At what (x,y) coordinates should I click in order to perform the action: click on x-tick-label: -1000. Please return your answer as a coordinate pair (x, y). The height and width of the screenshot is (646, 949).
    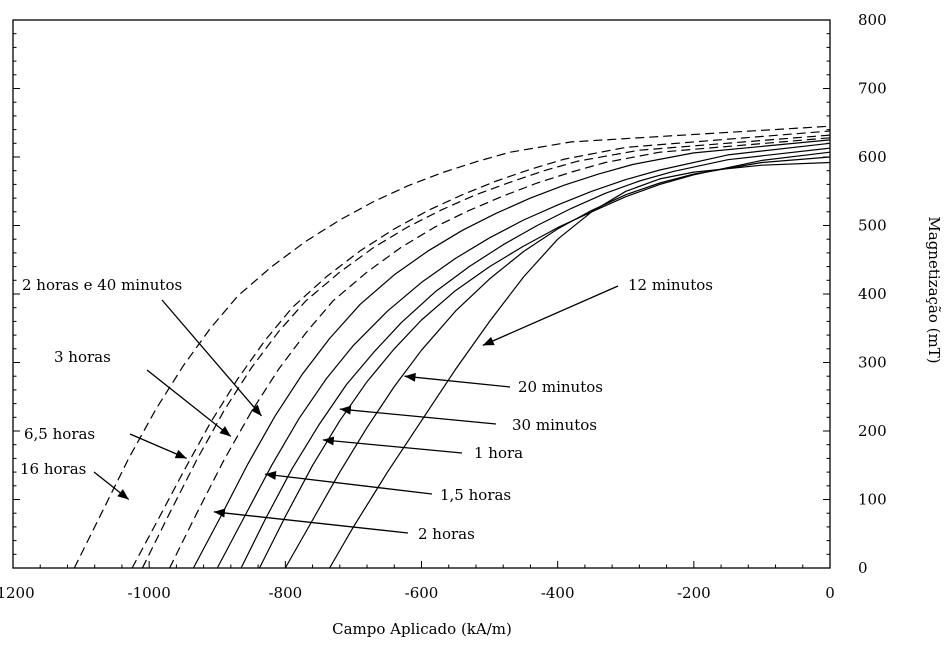
    Looking at the image, I should click on (149, 593).